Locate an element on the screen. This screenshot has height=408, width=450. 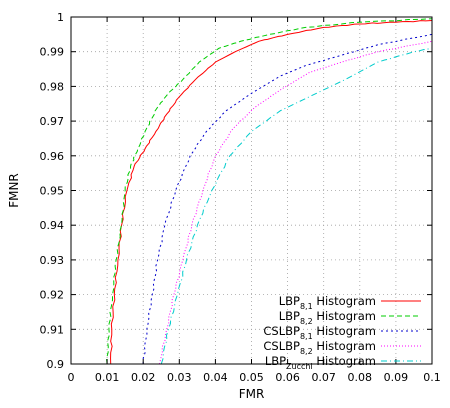
legend-label: CSLBP8,2 Histogram is located at coordinates (319, 347).